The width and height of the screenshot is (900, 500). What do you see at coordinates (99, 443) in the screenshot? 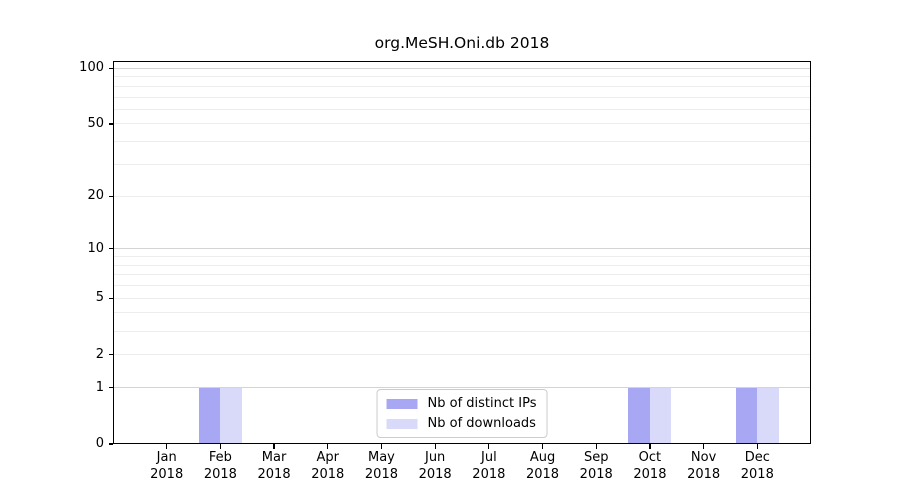
I see `y-tick-label: 0` at bounding box center [99, 443].